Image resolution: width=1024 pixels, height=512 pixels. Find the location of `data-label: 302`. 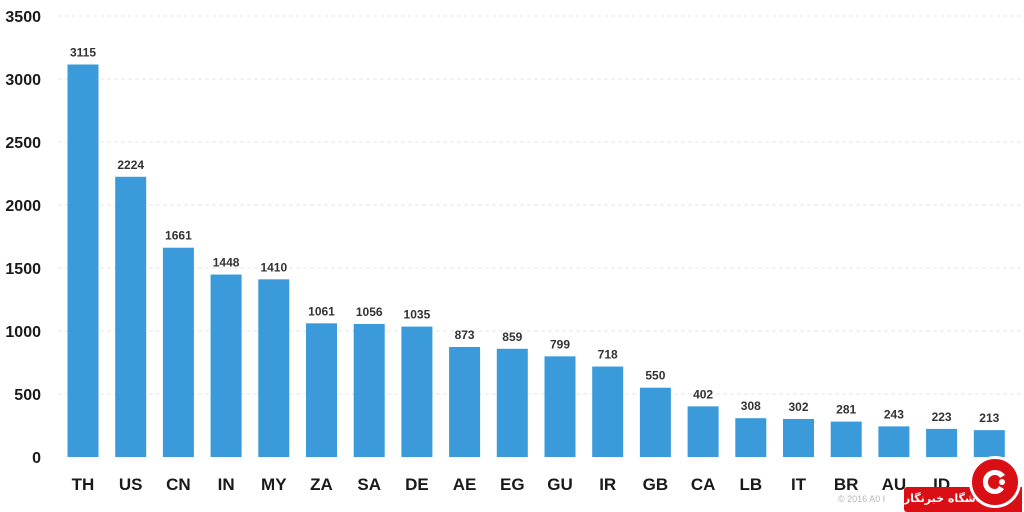

data-label: 302 is located at coordinates (798, 407).